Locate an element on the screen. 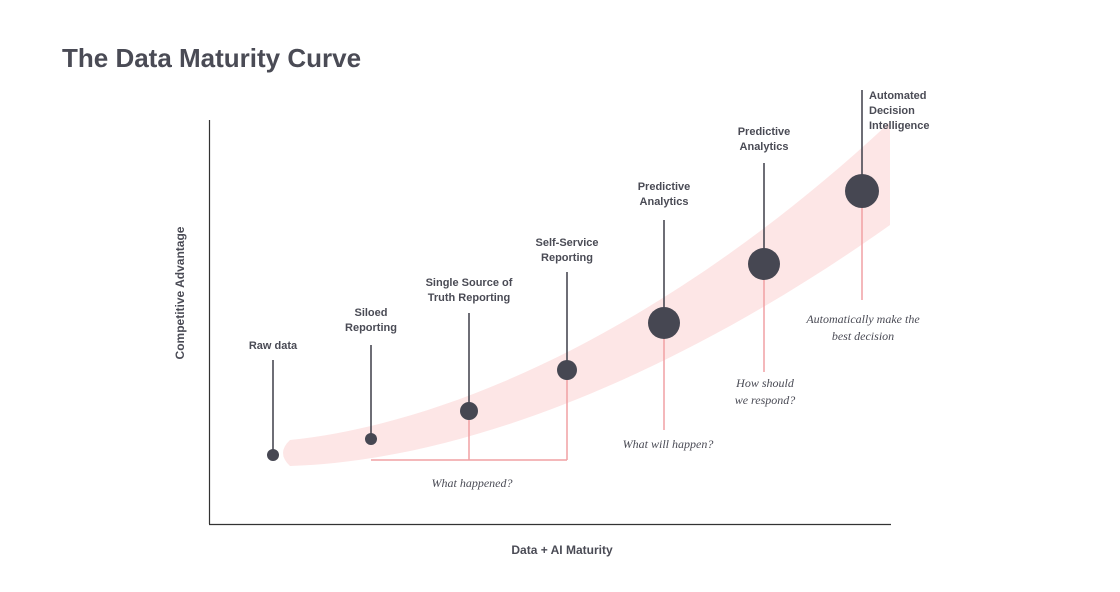 The image size is (1120, 592). annotation: How should is located at coordinates (765, 383).